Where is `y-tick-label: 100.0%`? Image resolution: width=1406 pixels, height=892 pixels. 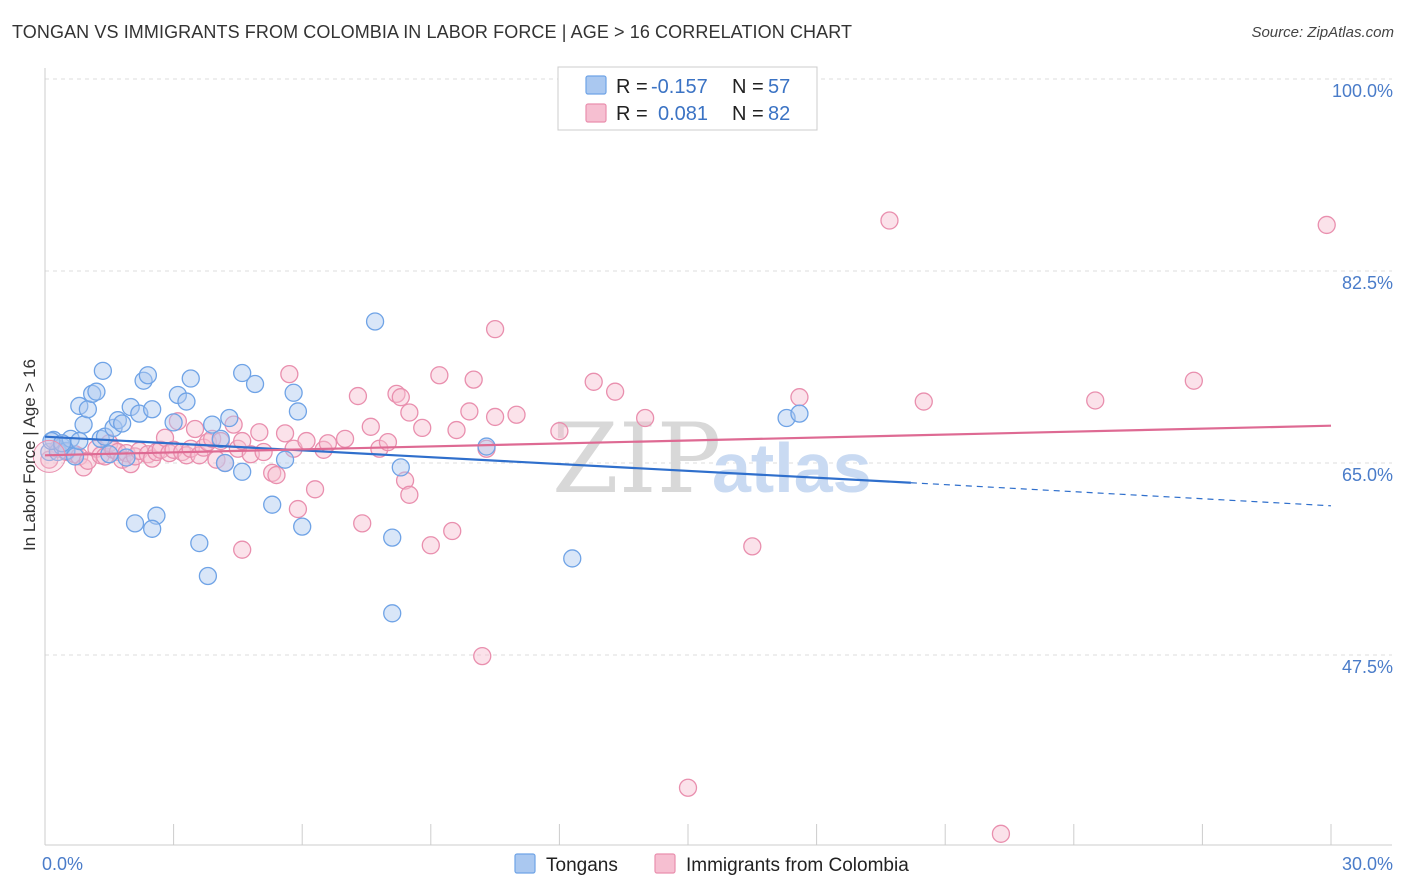 y-tick-label: 100.0% is located at coordinates (1362, 91).